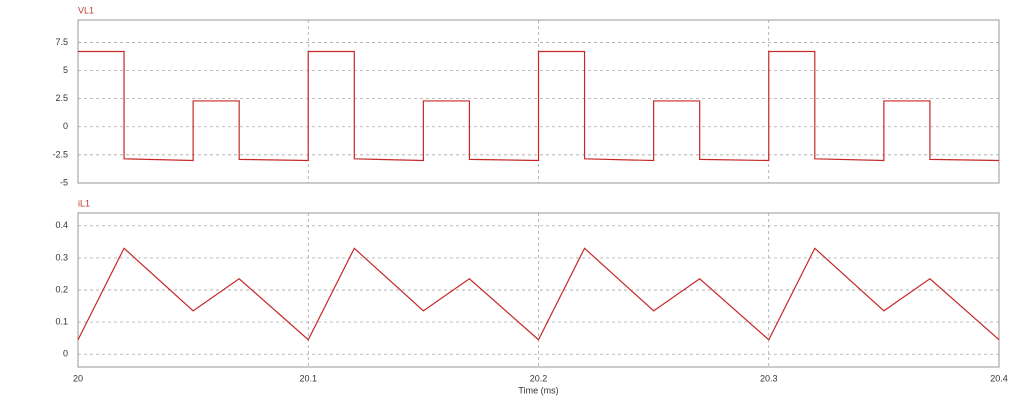 The height and width of the screenshot is (412, 1024). Describe the element at coordinates (769, 378) in the screenshot. I see `x-tick-label: 20.3` at that location.